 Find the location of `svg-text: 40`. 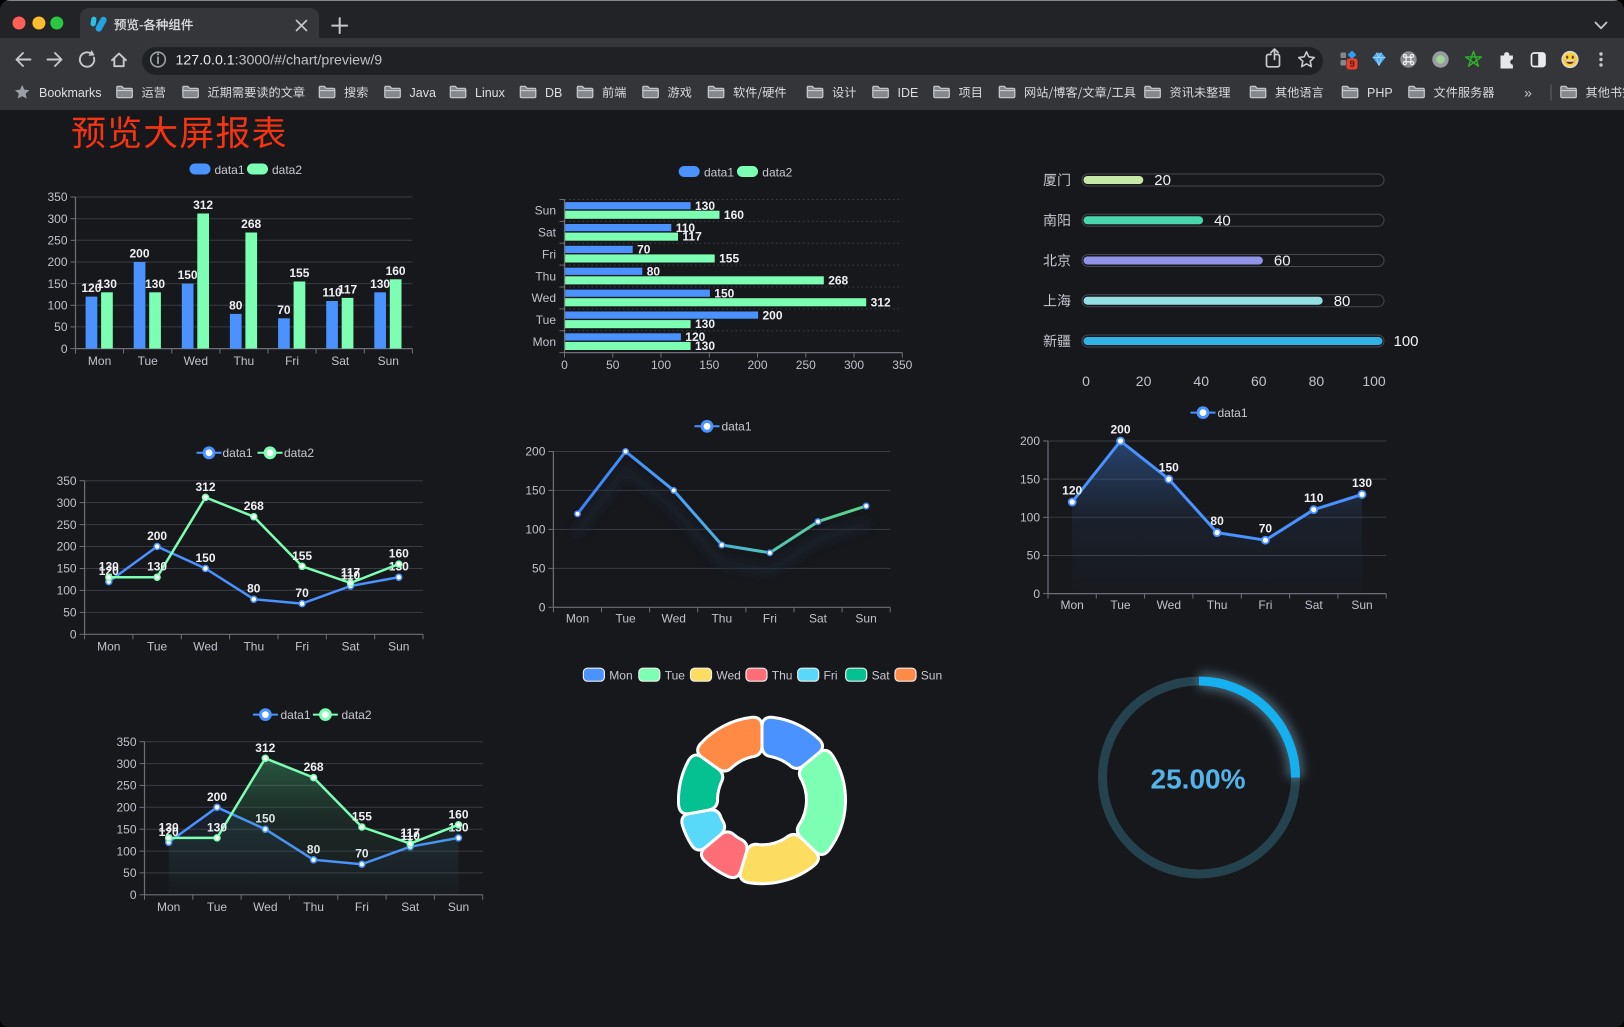

svg-text: 40 is located at coordinates (1222, 221).